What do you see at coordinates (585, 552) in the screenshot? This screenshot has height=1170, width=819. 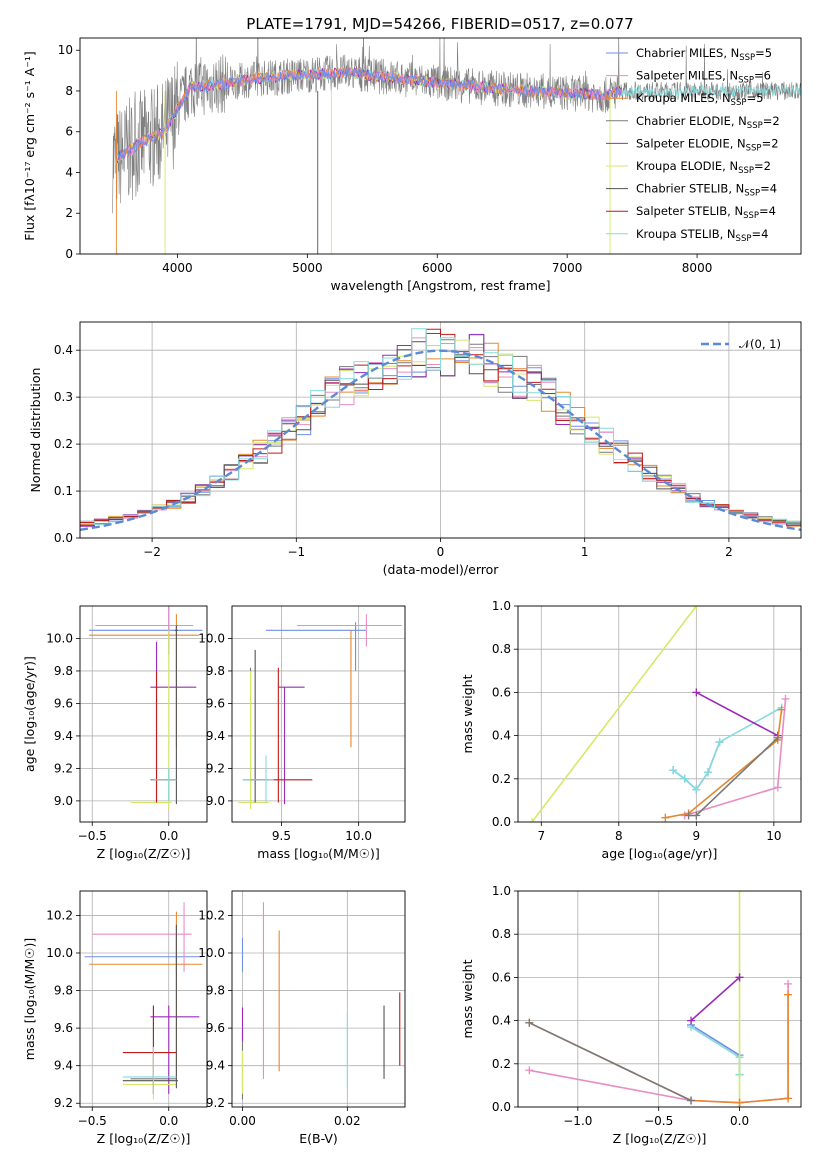 I see `x-tick-label: 1` at bounding box center [585, 552].